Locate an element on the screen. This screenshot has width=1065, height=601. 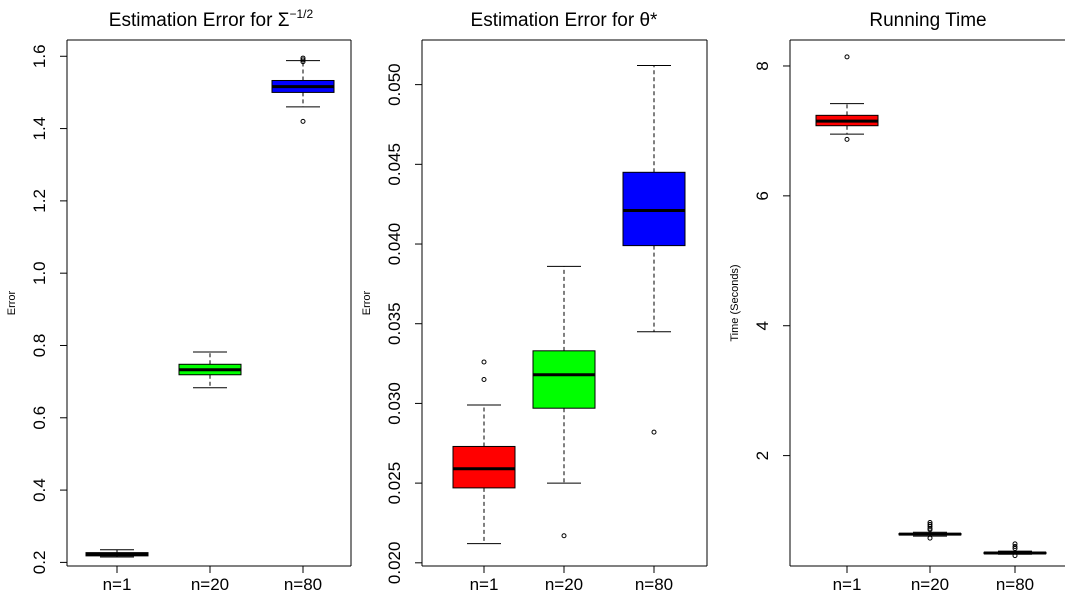
chart-title: Estimation Error for Σ−1/2 is located at coordinates (211, 19).